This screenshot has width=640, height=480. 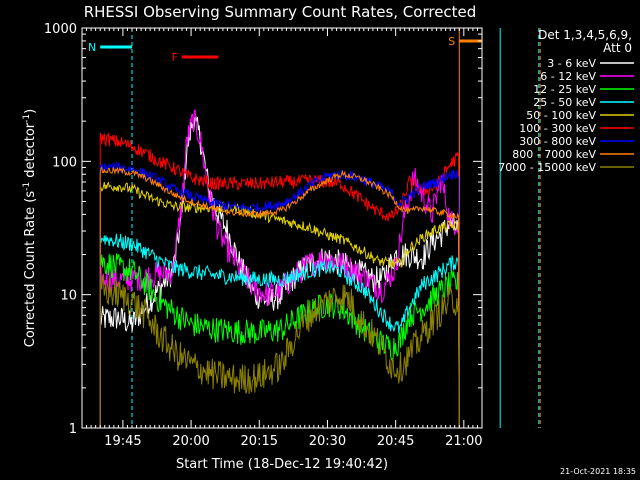 What do you see at coordinates (463, 441) in the screenshot?
I see `x-tick-label: 21:00` at bounding box center [463, 441].